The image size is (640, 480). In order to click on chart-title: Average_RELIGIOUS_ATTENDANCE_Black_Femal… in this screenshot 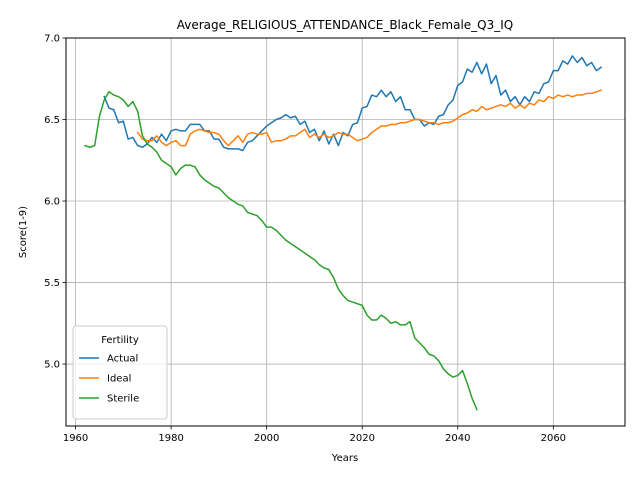, I will do `click(345, 25)`.